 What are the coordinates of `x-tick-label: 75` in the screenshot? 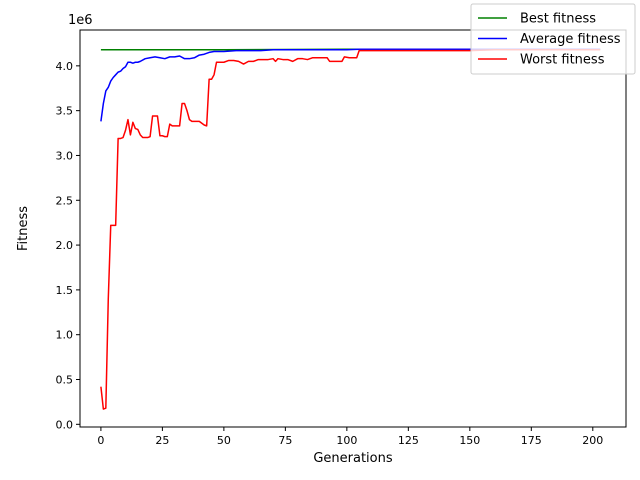 It's located at (285, 440).